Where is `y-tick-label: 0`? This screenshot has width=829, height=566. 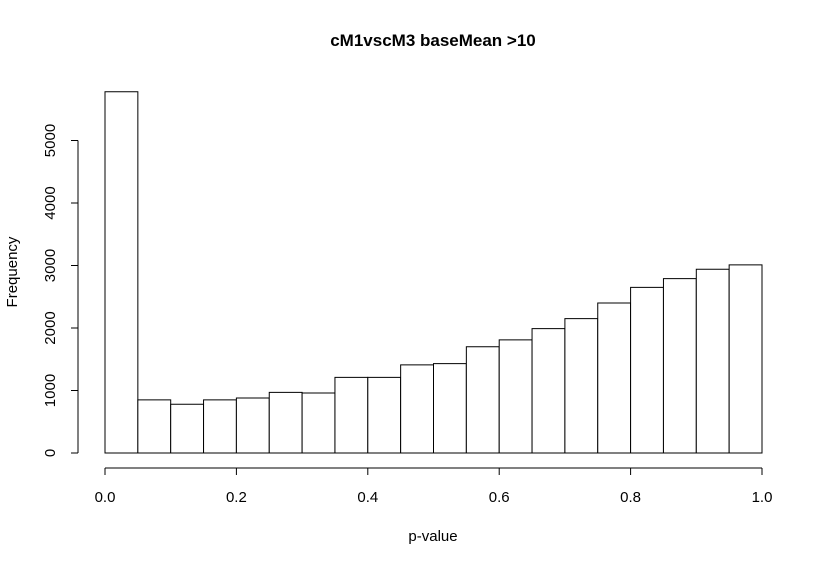 y-tick-label: 0 is located at coordinates (50, 453).